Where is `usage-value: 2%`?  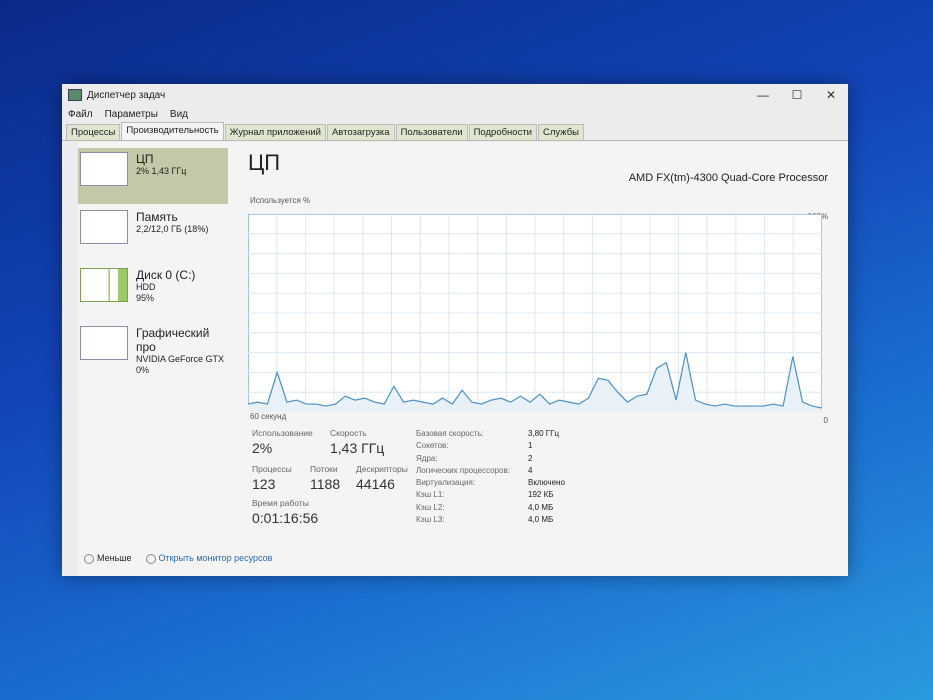
usage-value: 2% is located at coordinates (262, 448).